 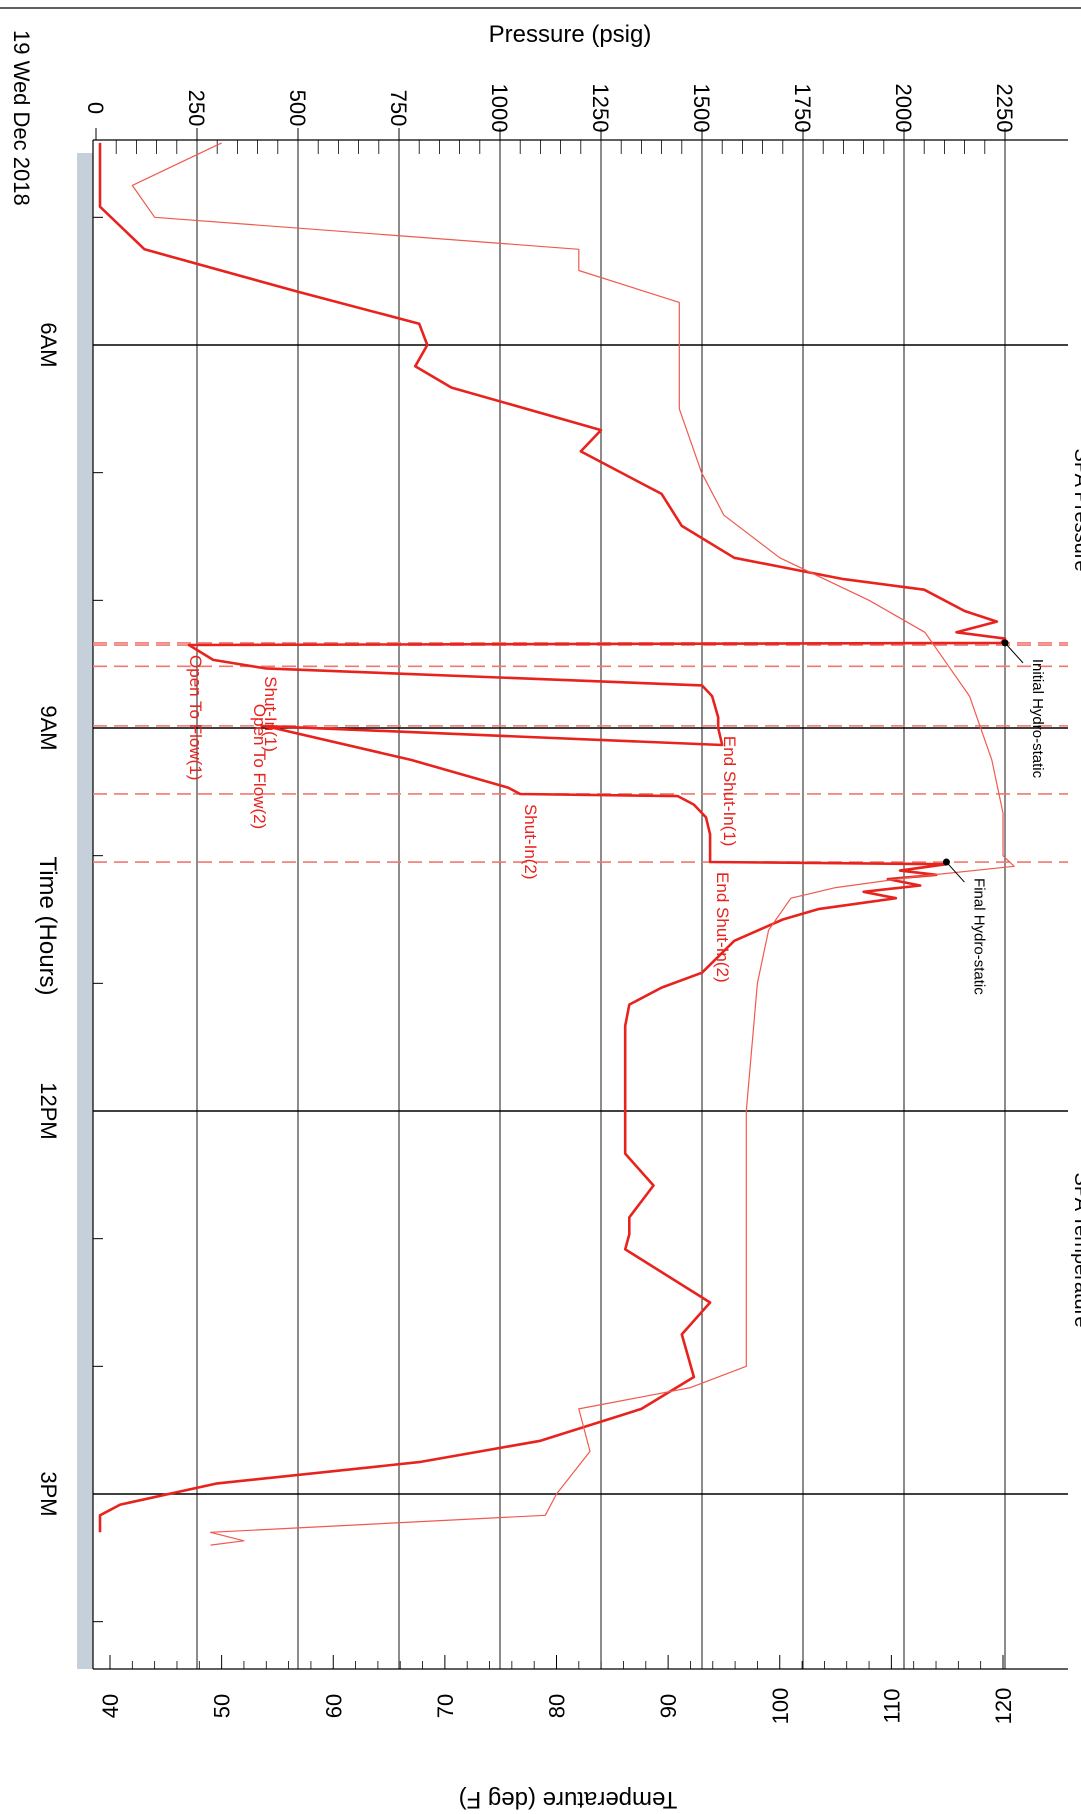 I want to click on pressure-tick-label: 2000, so click(x=903, y=108).